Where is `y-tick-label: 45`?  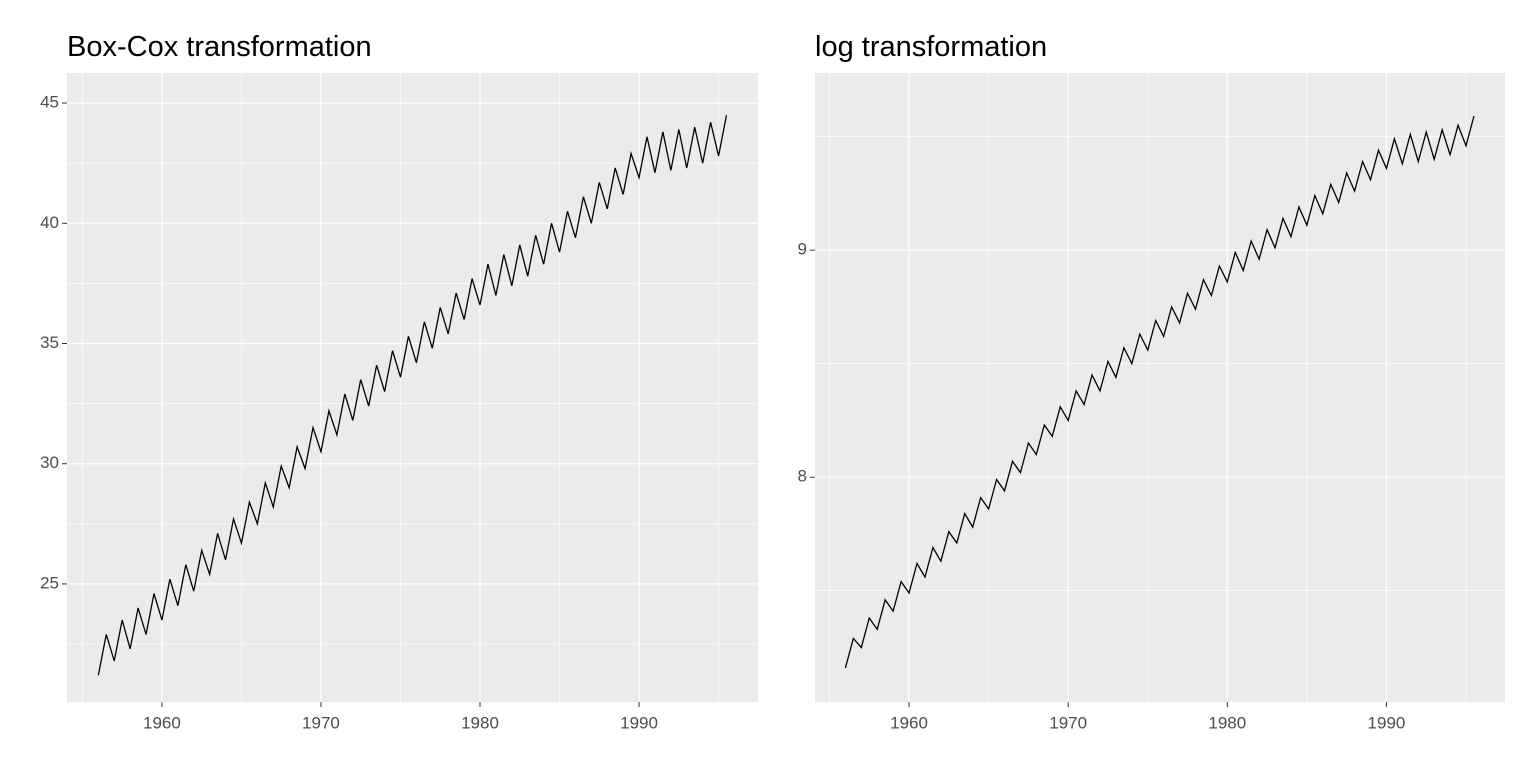 y-tick-label: 45 is located at coordinates (49, 102).